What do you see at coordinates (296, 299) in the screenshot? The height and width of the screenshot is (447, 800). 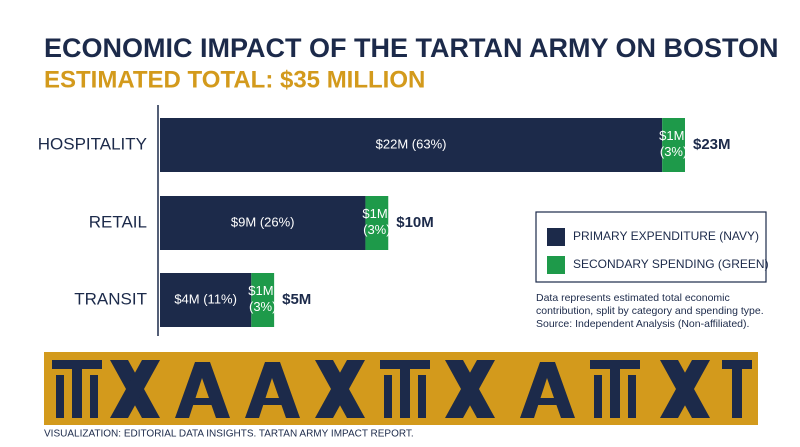 I see `total-label: $5M` at bounding box center [296, 299].